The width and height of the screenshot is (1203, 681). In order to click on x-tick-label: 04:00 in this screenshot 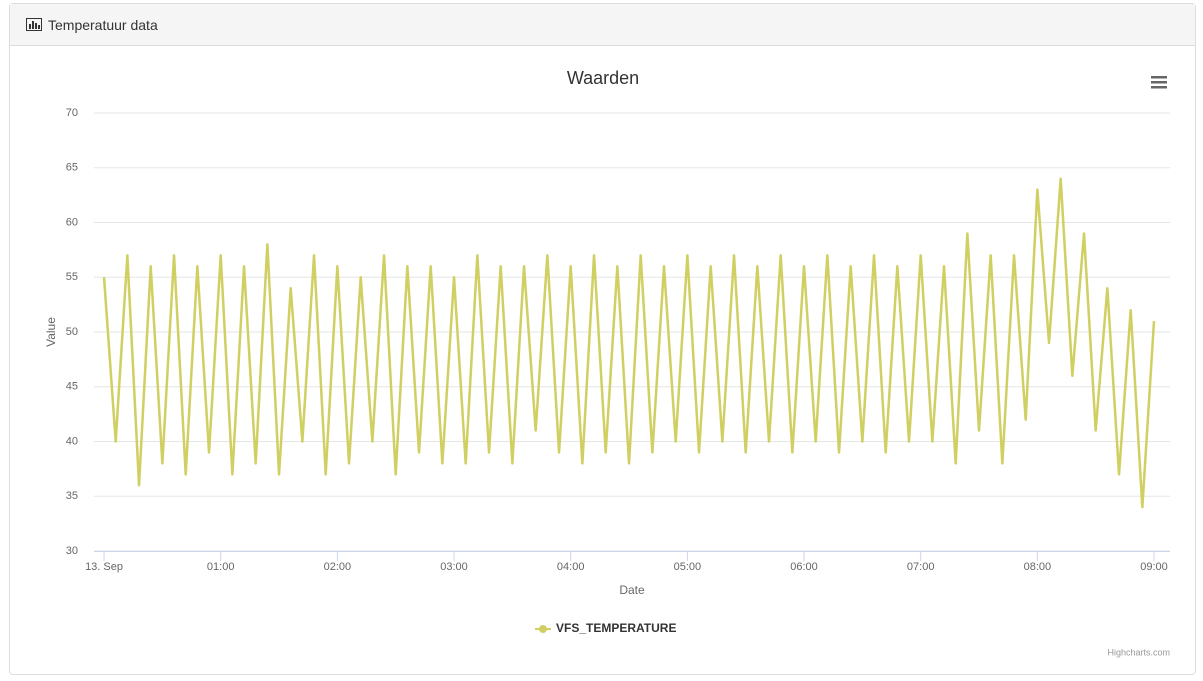, I will do `click(571, 567)`.